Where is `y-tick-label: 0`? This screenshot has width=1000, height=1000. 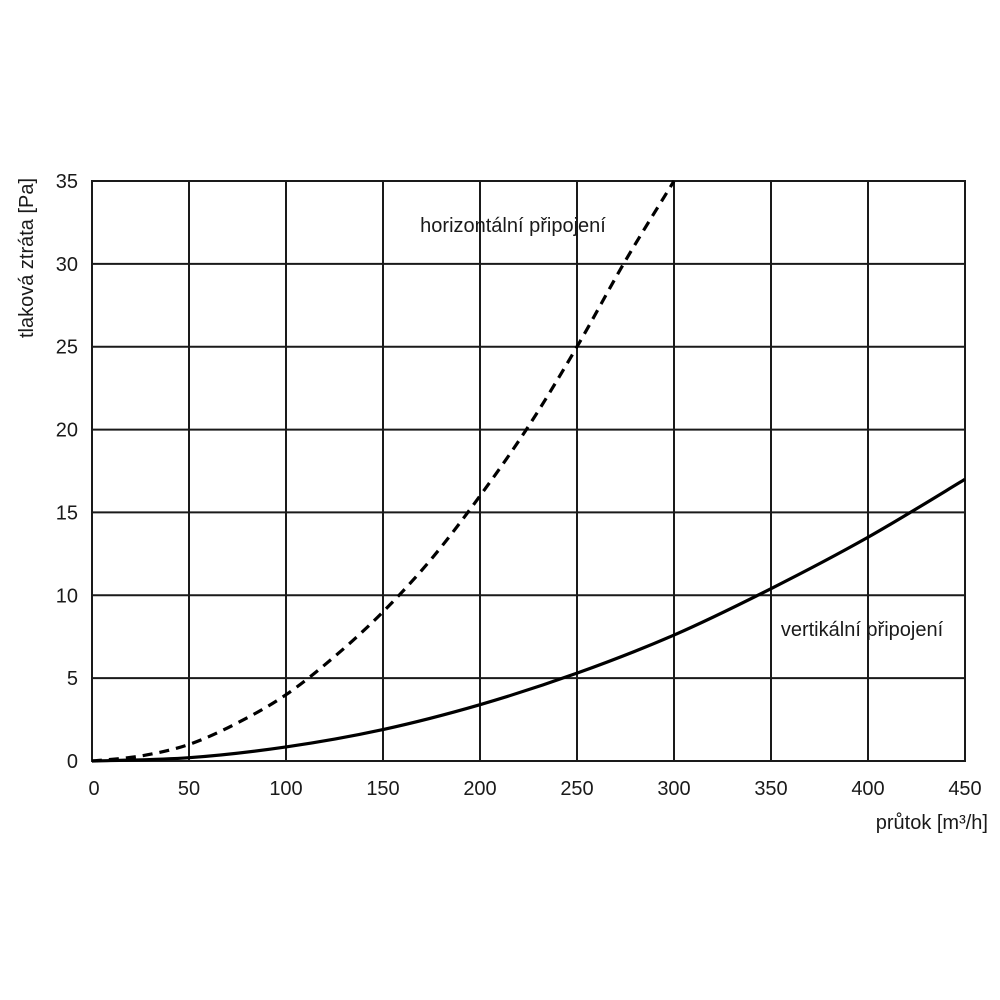 y-tick-label: 0 is located at coordinates (72, 762).